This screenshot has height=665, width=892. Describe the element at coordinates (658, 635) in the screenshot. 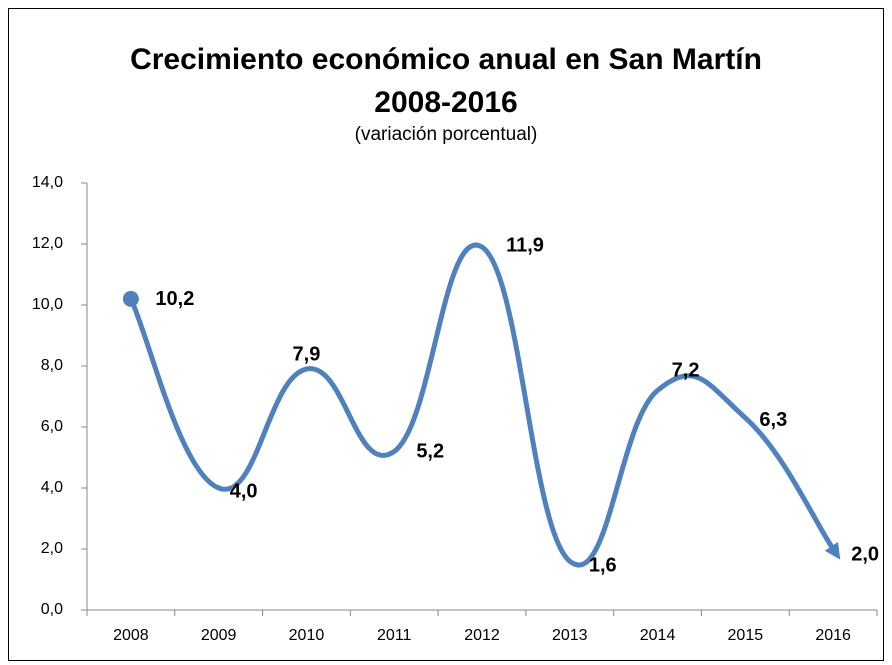

I see `x-tick-label: 2014` at that location.